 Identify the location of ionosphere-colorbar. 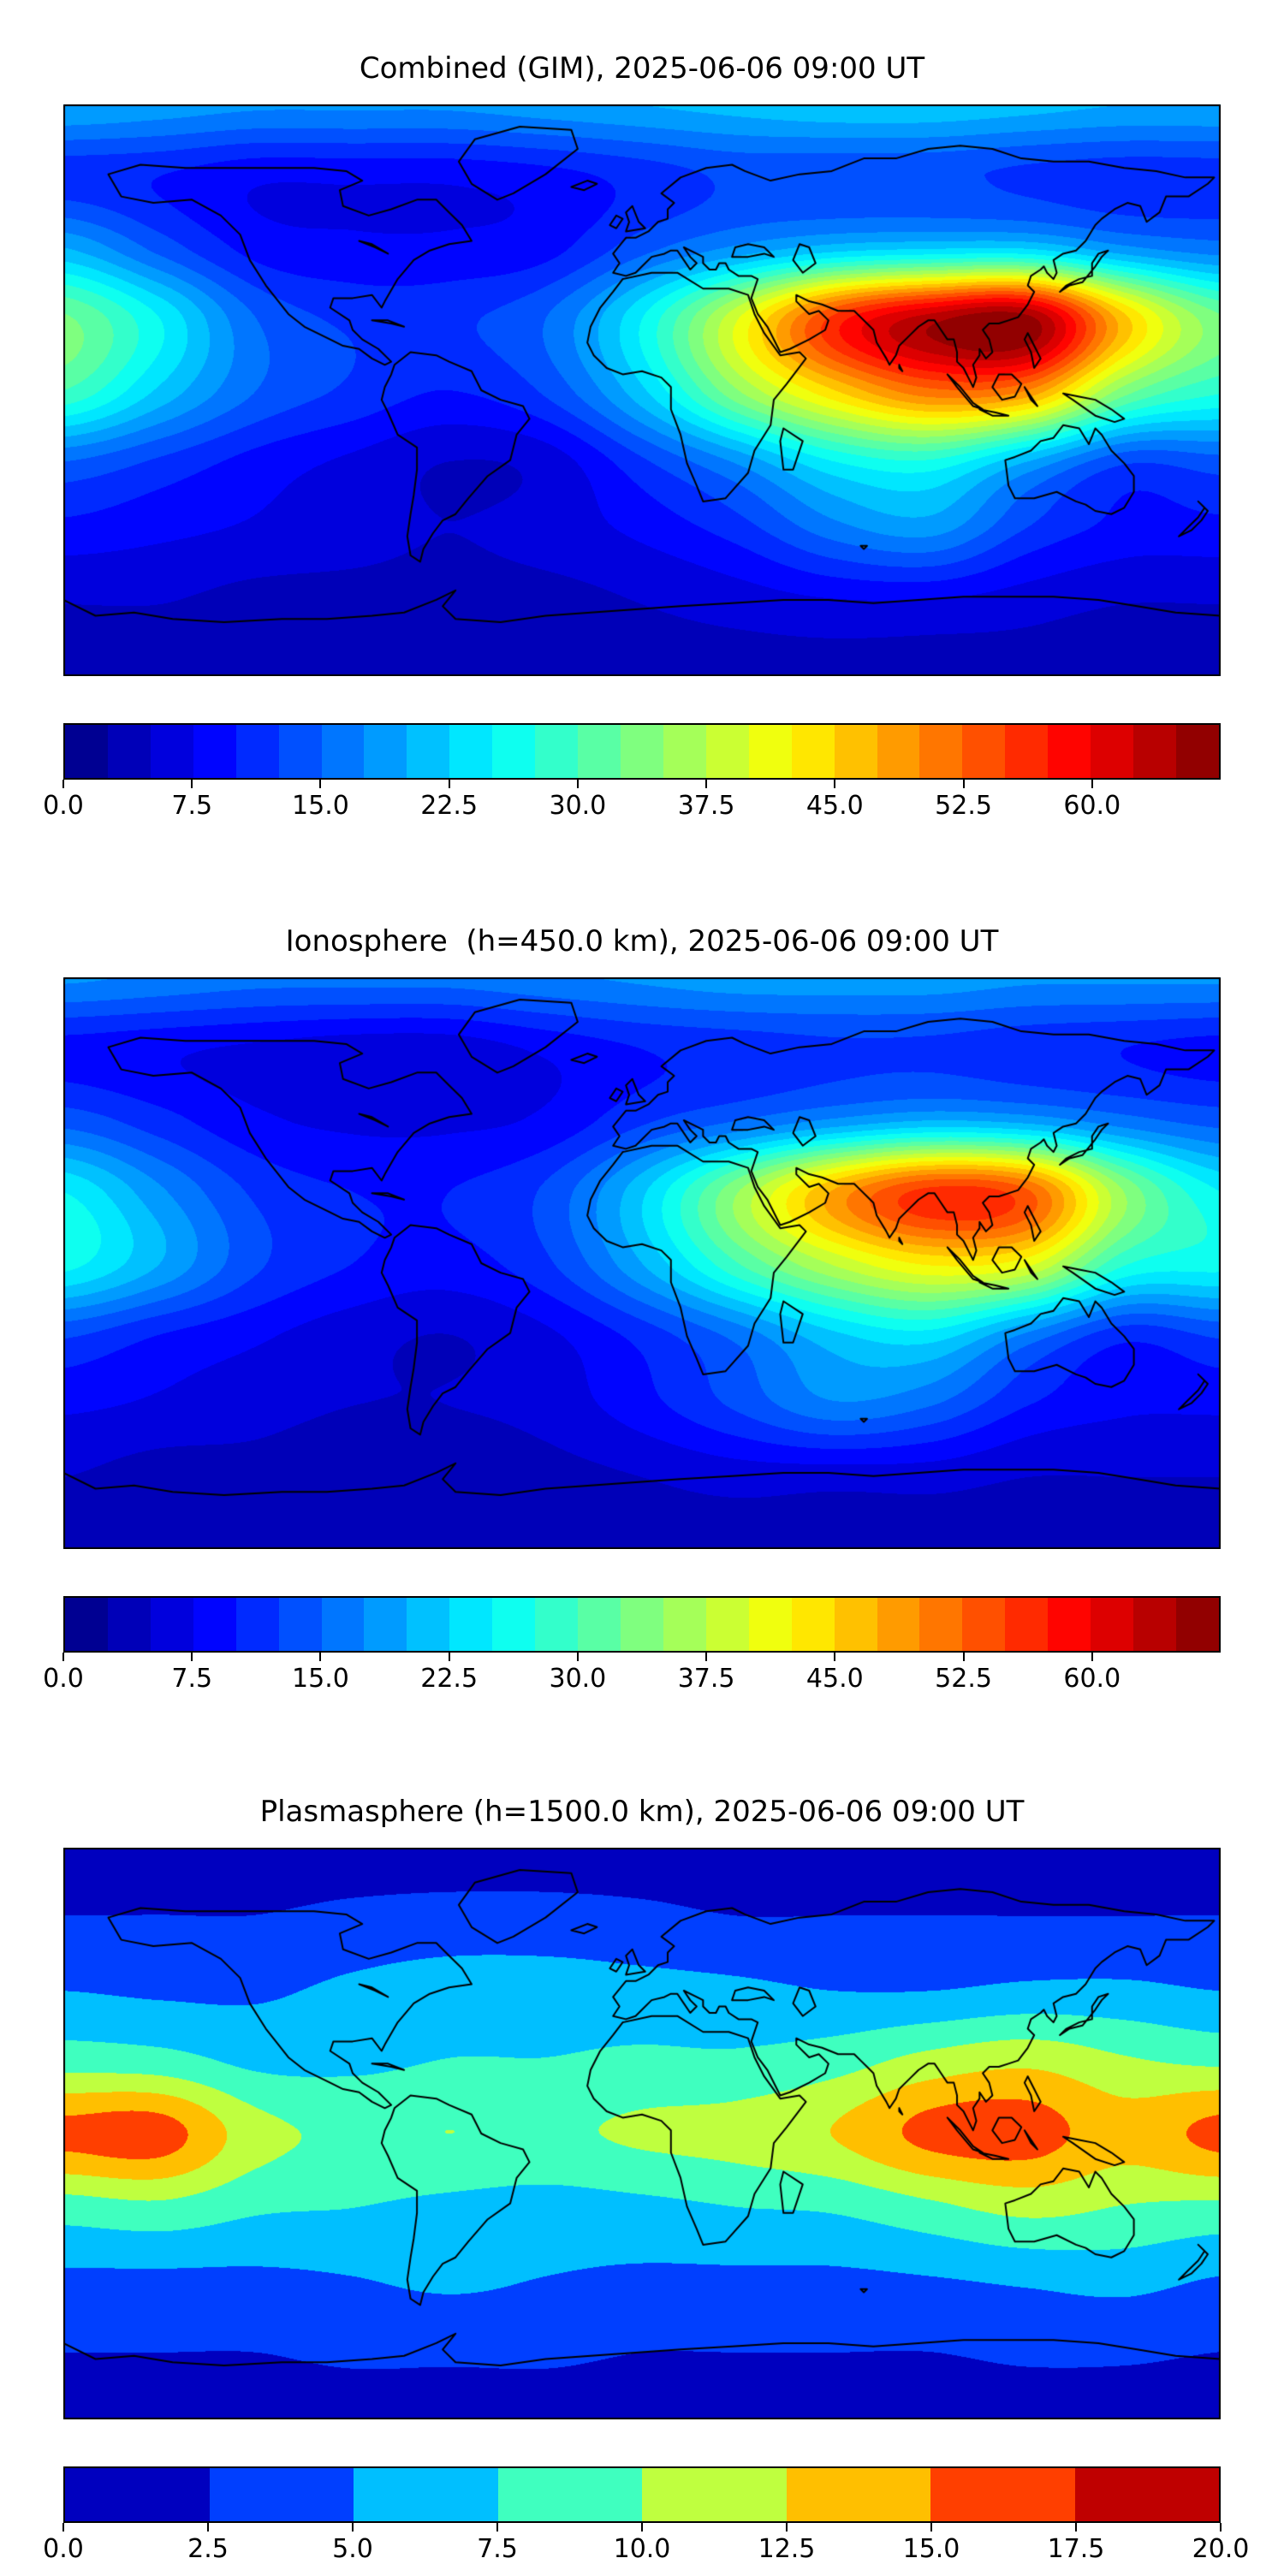
(642, 1624).